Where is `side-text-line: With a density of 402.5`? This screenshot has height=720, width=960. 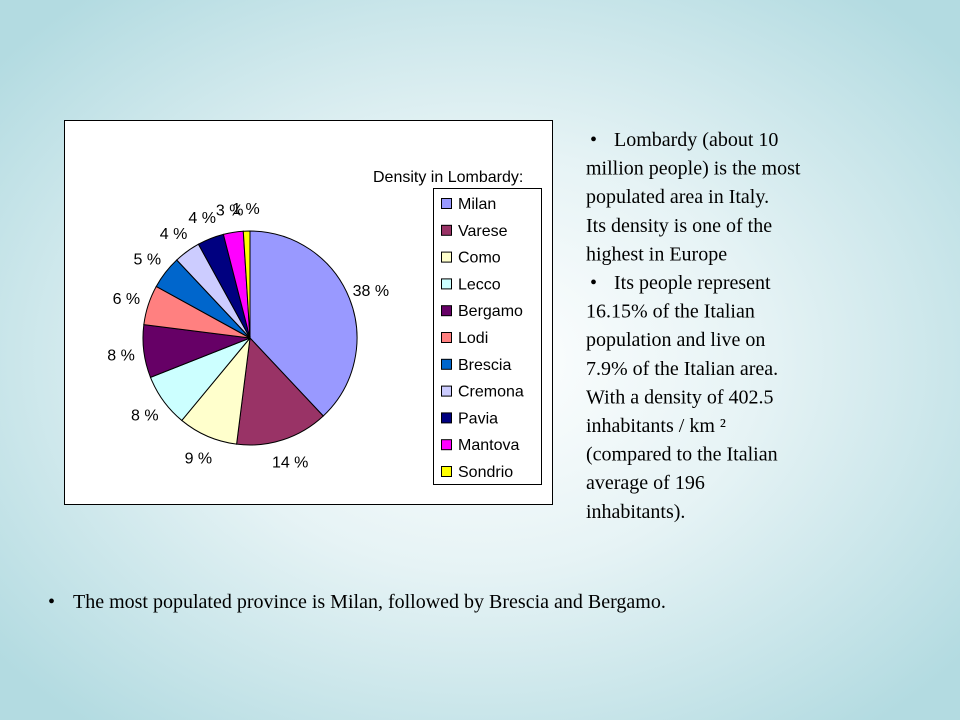 side-text-line: With a density of 402.5 is located at coordinates (680, 397).